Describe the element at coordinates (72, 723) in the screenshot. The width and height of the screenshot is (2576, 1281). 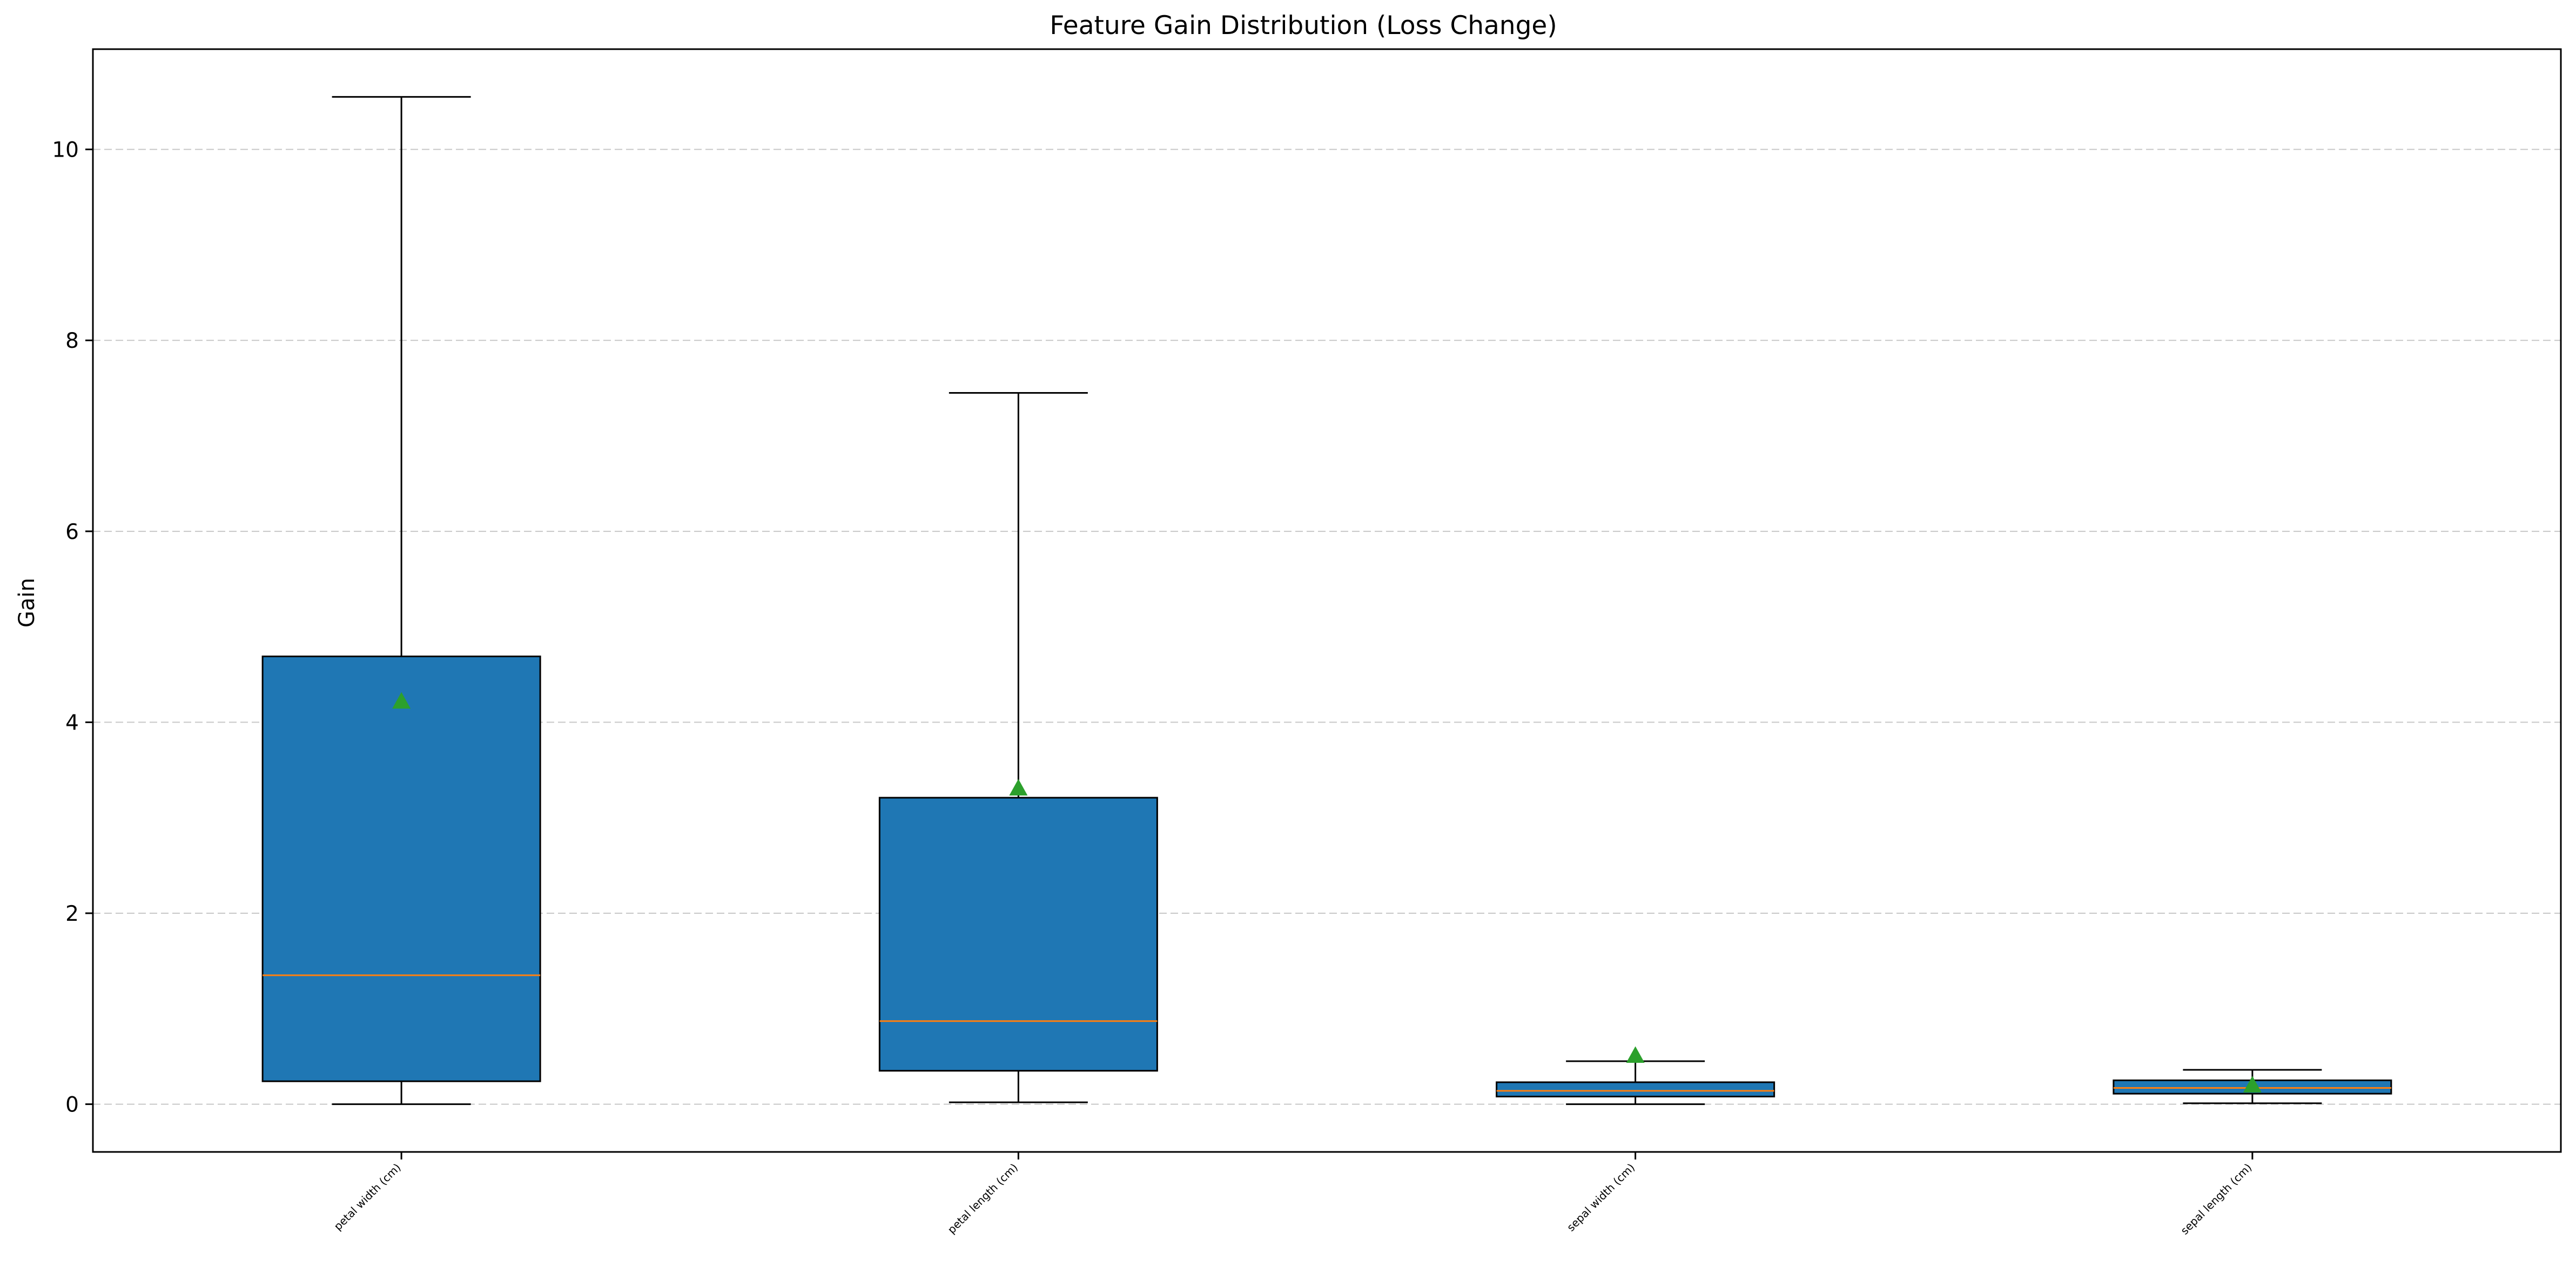
I see `y-tick-label: 4` at that location.